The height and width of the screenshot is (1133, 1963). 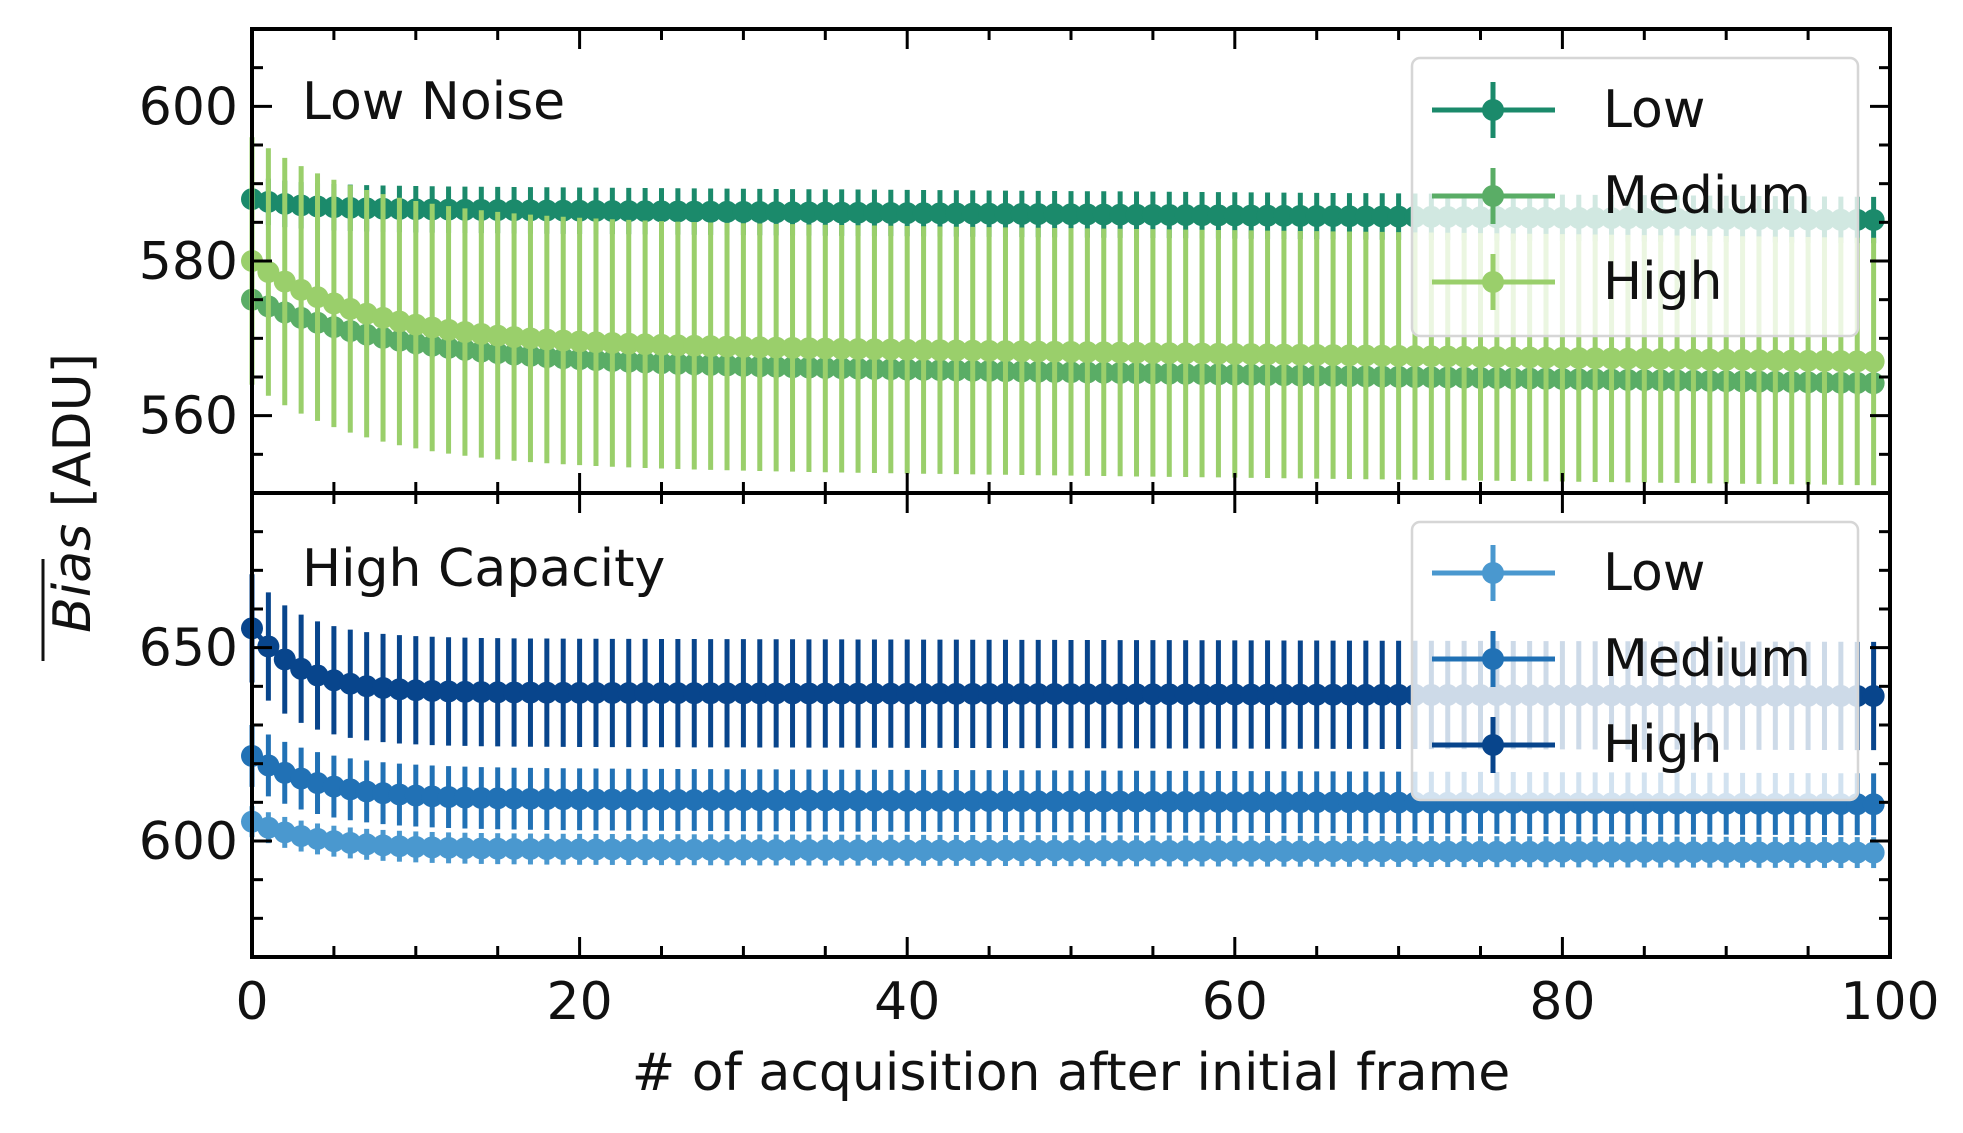 What do you see at coordinates (1493, 196) in the screenshot?
I see `legend-marker-low-noise-medium` at bounding box center [1493, 196].